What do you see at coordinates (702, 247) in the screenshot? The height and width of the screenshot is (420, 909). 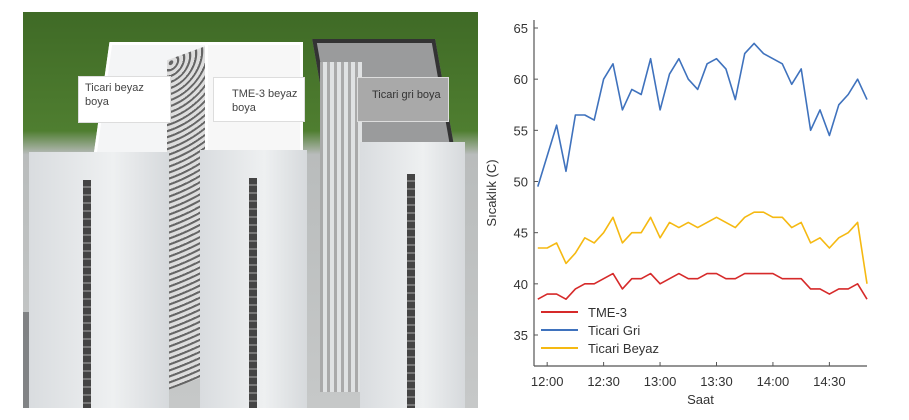 I see `series-line-ticari-beyaz` at bounding box center [702, 247].